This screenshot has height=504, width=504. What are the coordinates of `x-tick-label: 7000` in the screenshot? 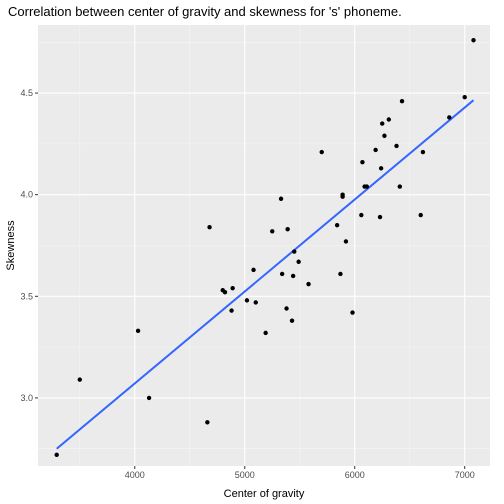 It's located at (465, 475).